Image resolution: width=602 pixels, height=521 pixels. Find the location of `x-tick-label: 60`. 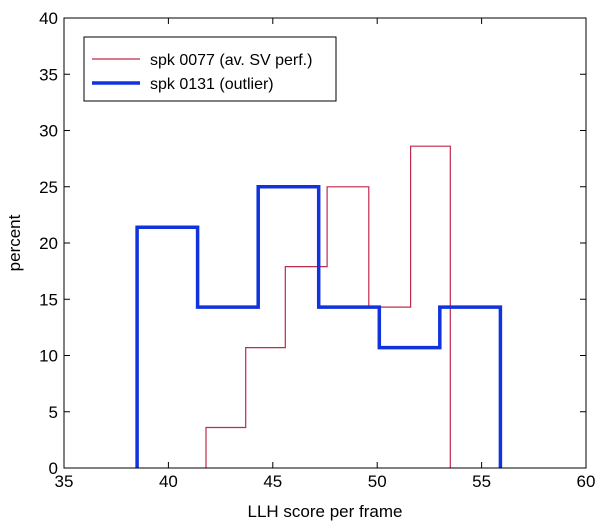

x-tick-label: 60 is located at coordinates (586, 481).